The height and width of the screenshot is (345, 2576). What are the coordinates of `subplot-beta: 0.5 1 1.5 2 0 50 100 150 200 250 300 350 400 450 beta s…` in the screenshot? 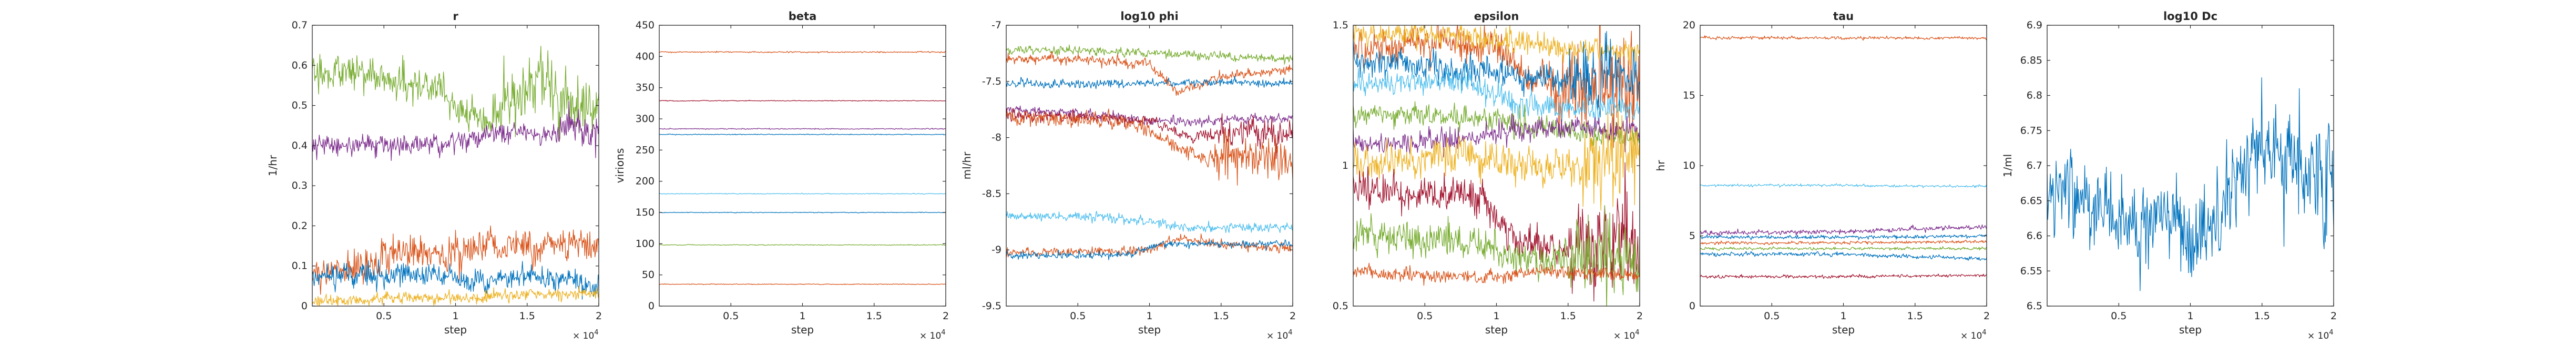 It's located at (781, 175).